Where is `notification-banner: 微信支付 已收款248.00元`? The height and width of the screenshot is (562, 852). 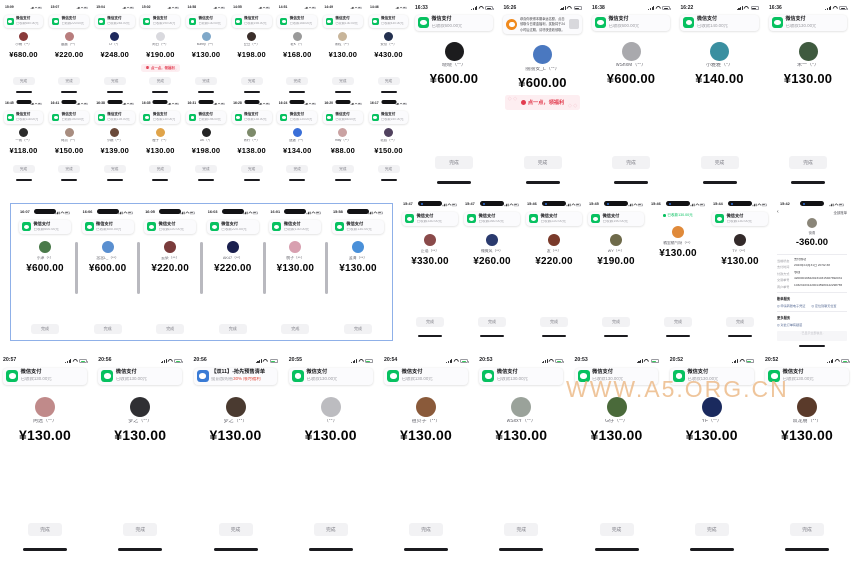 notification-banner: 微信支付 已收款248.00元 is located at coordinates (114, 21).